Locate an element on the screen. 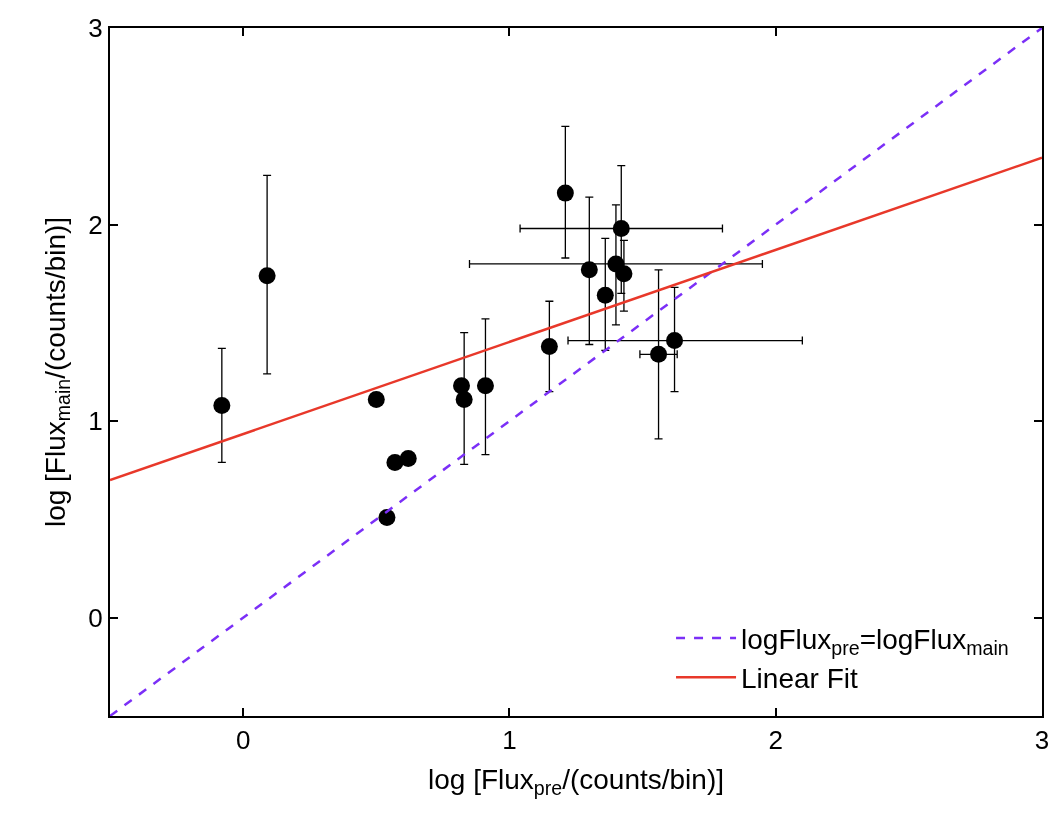 This screenshot has width=1061, height=819. legend-label: logFlux$_{pre}$=logFlux$_{main}$ is located at coordinates (875, 641).